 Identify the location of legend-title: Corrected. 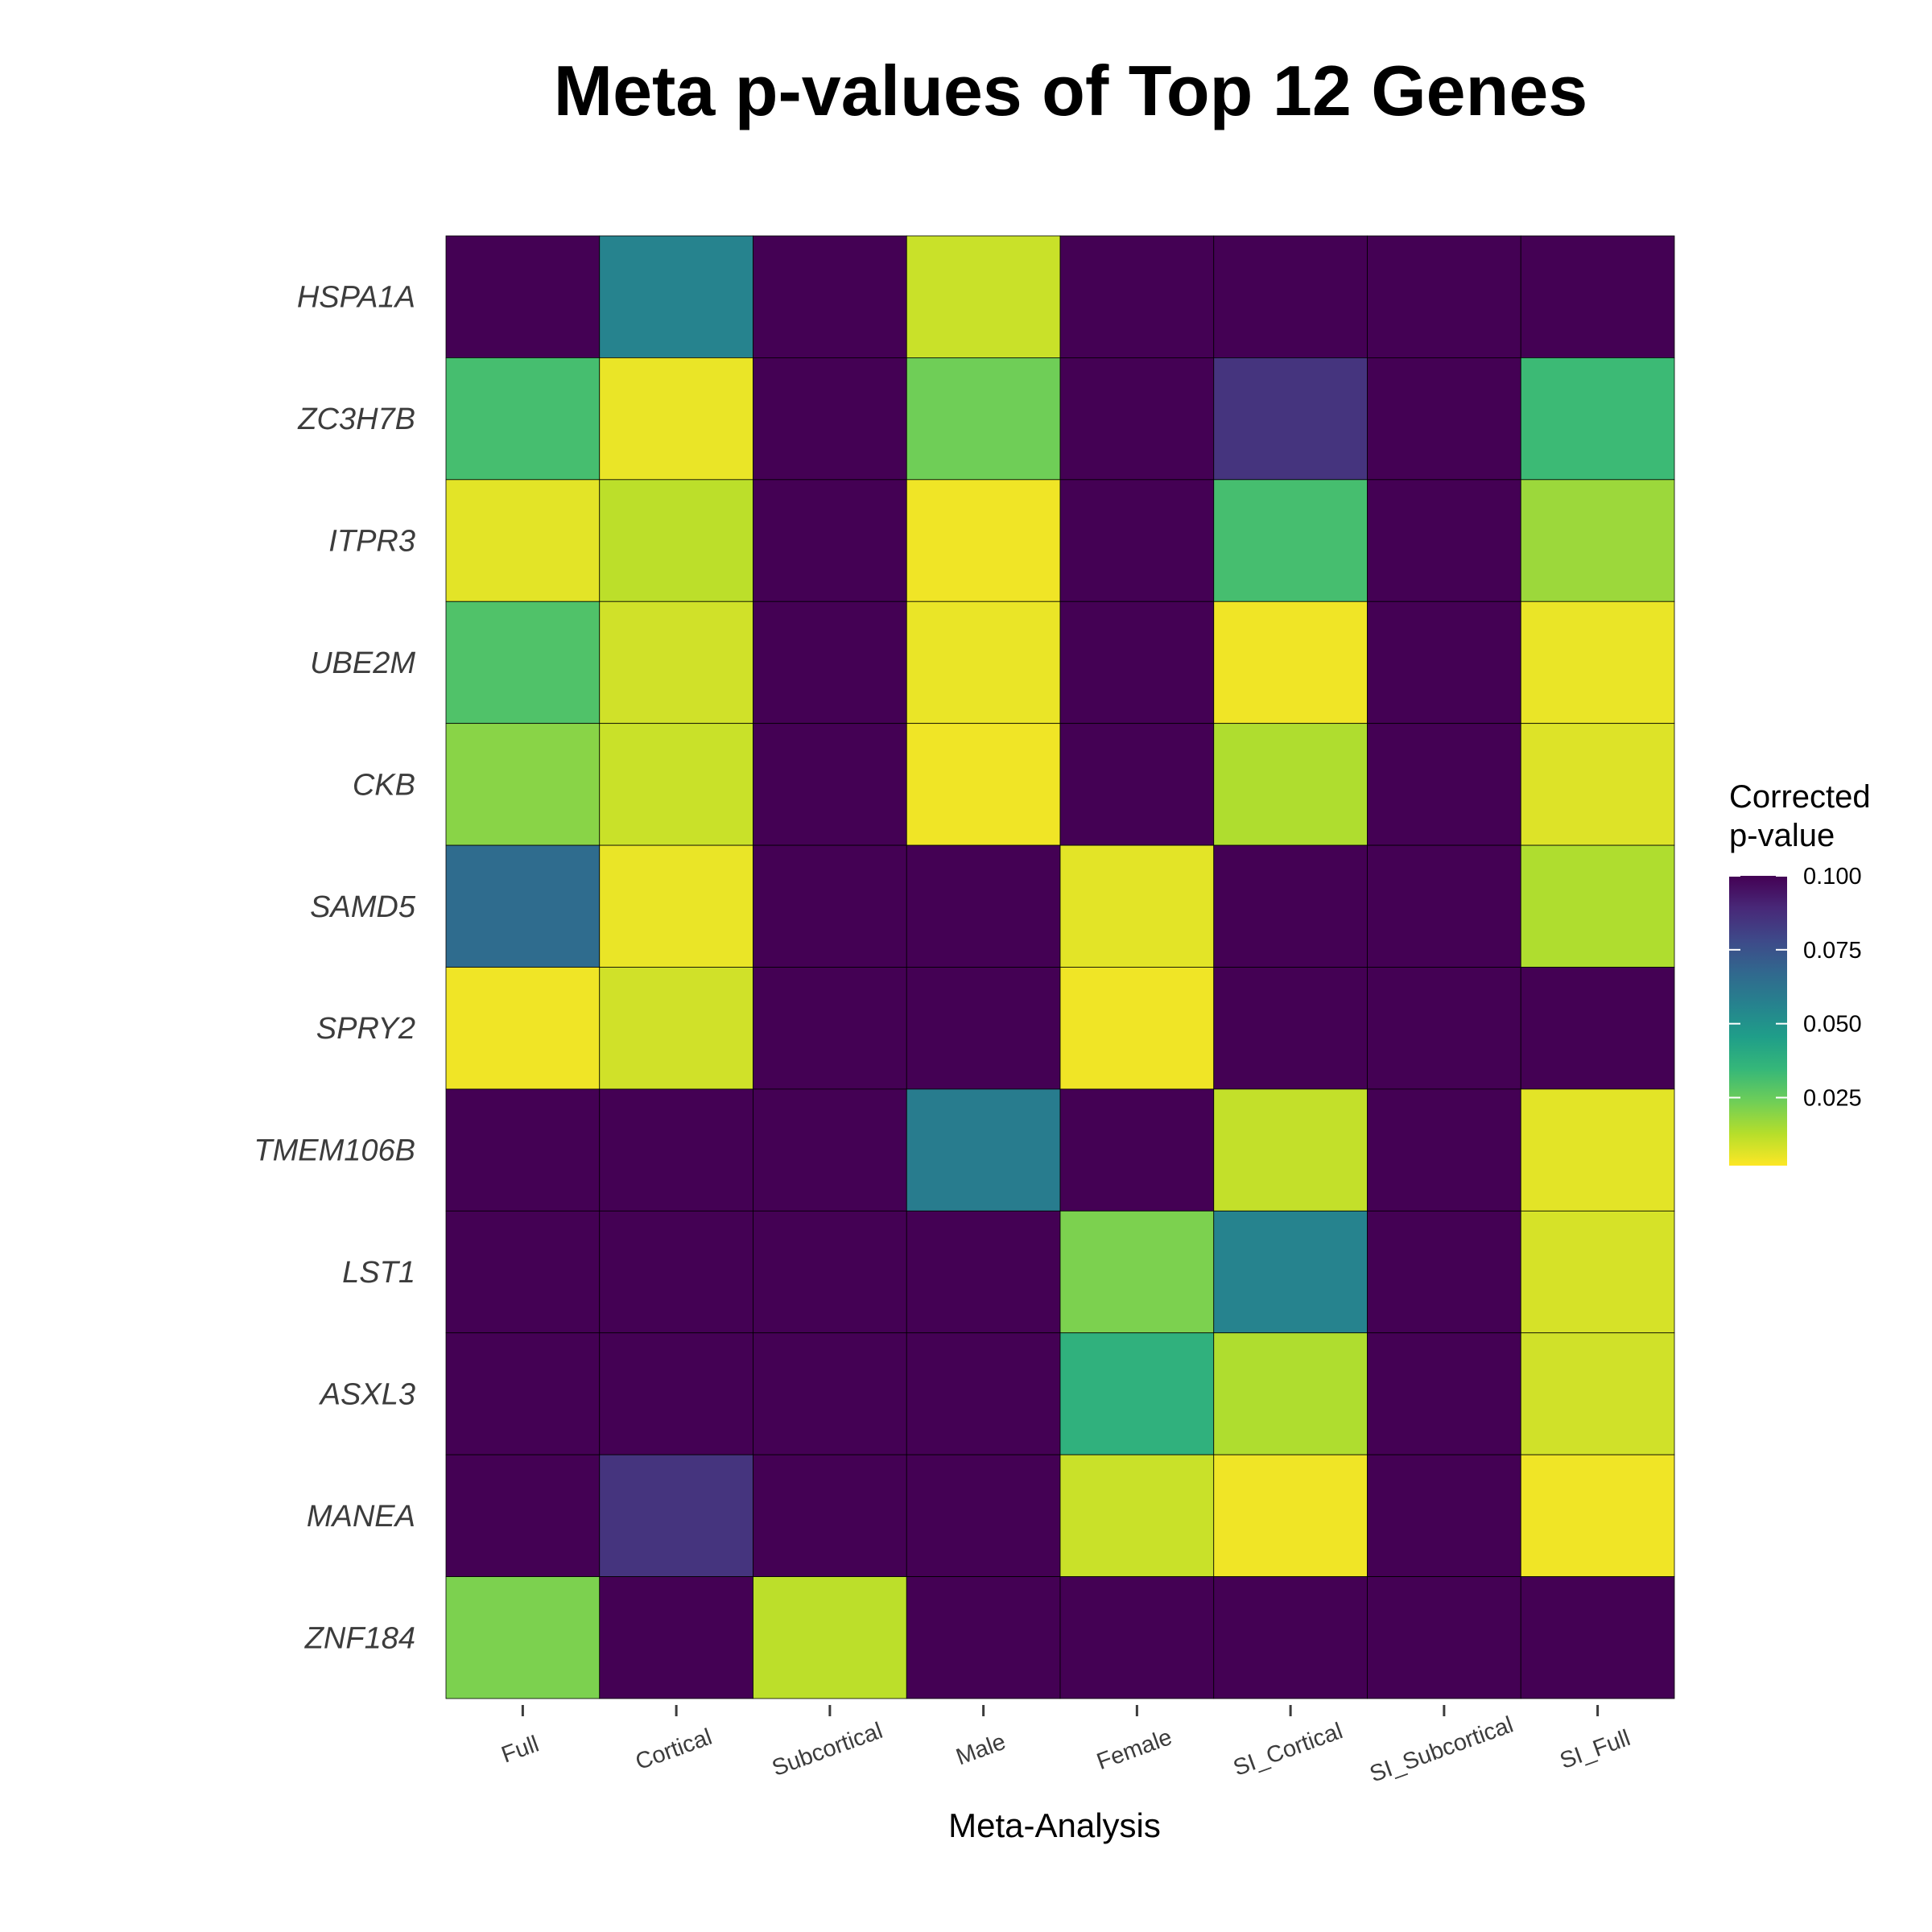
(1800, 797).